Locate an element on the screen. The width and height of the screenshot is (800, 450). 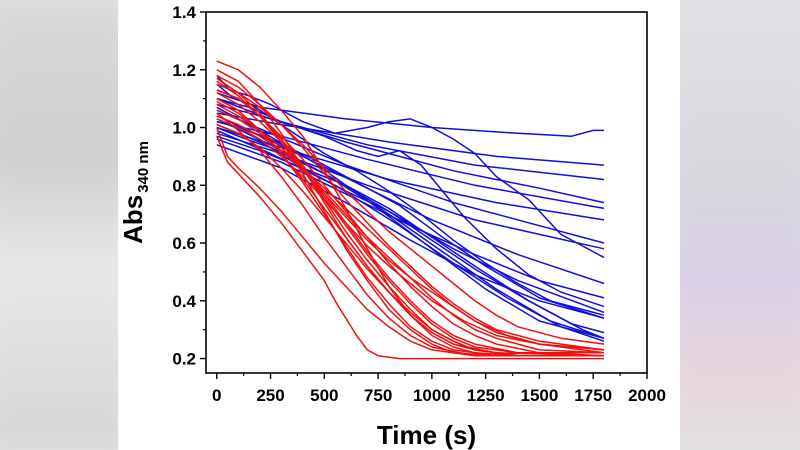
x-tick-label: 1750 is located at coordinates (593, 395).